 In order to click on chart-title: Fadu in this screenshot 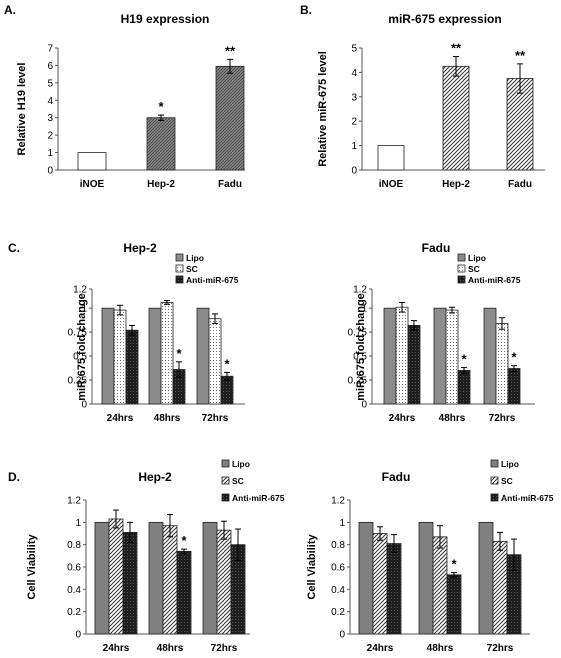, I will do `click(436, 248)`.